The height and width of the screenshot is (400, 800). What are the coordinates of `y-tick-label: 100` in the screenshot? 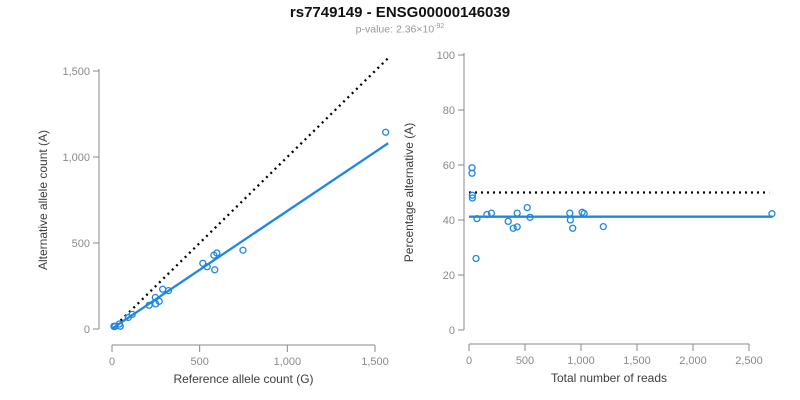 It's located at (446, 56).